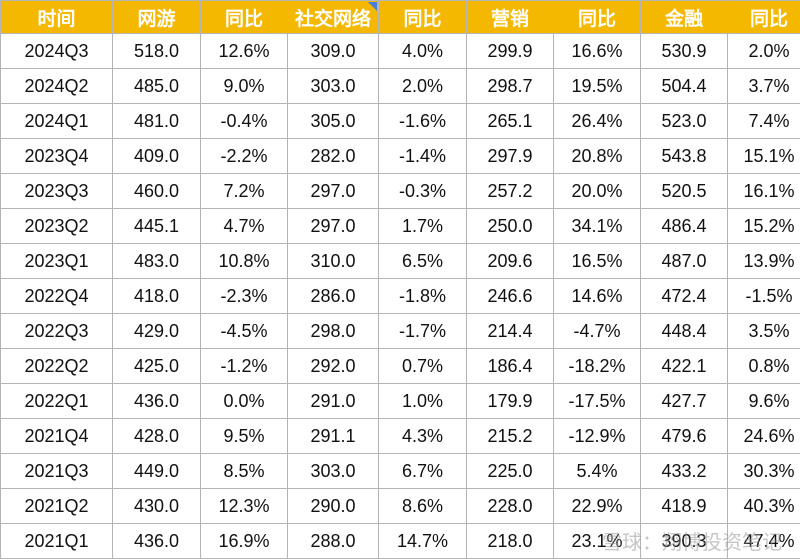  I want to click on value-cell: 20.0%, so click(597, 191).